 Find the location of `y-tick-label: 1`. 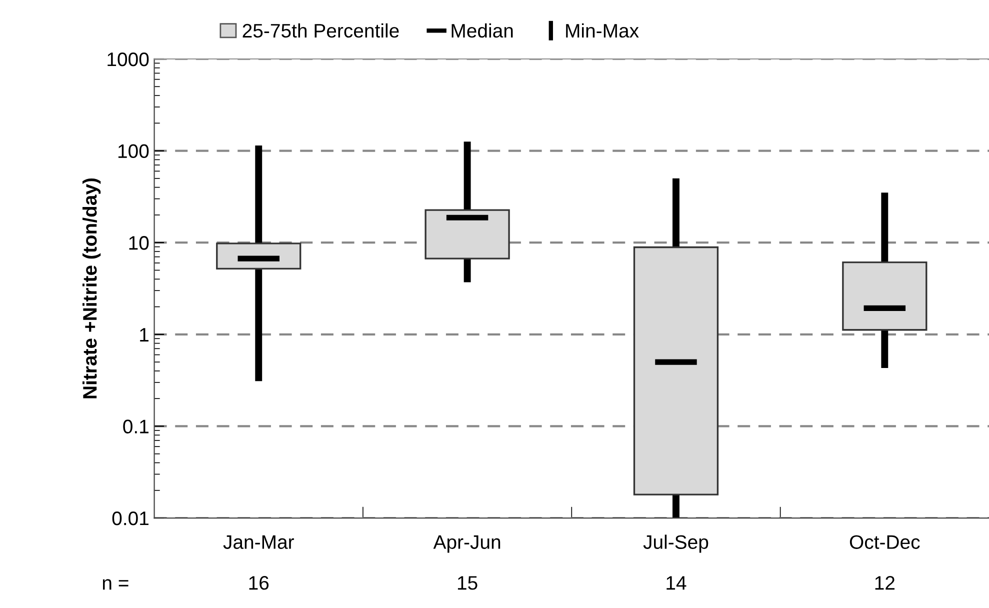

y-tick-label: 1 is located at coordinates (144, 335).